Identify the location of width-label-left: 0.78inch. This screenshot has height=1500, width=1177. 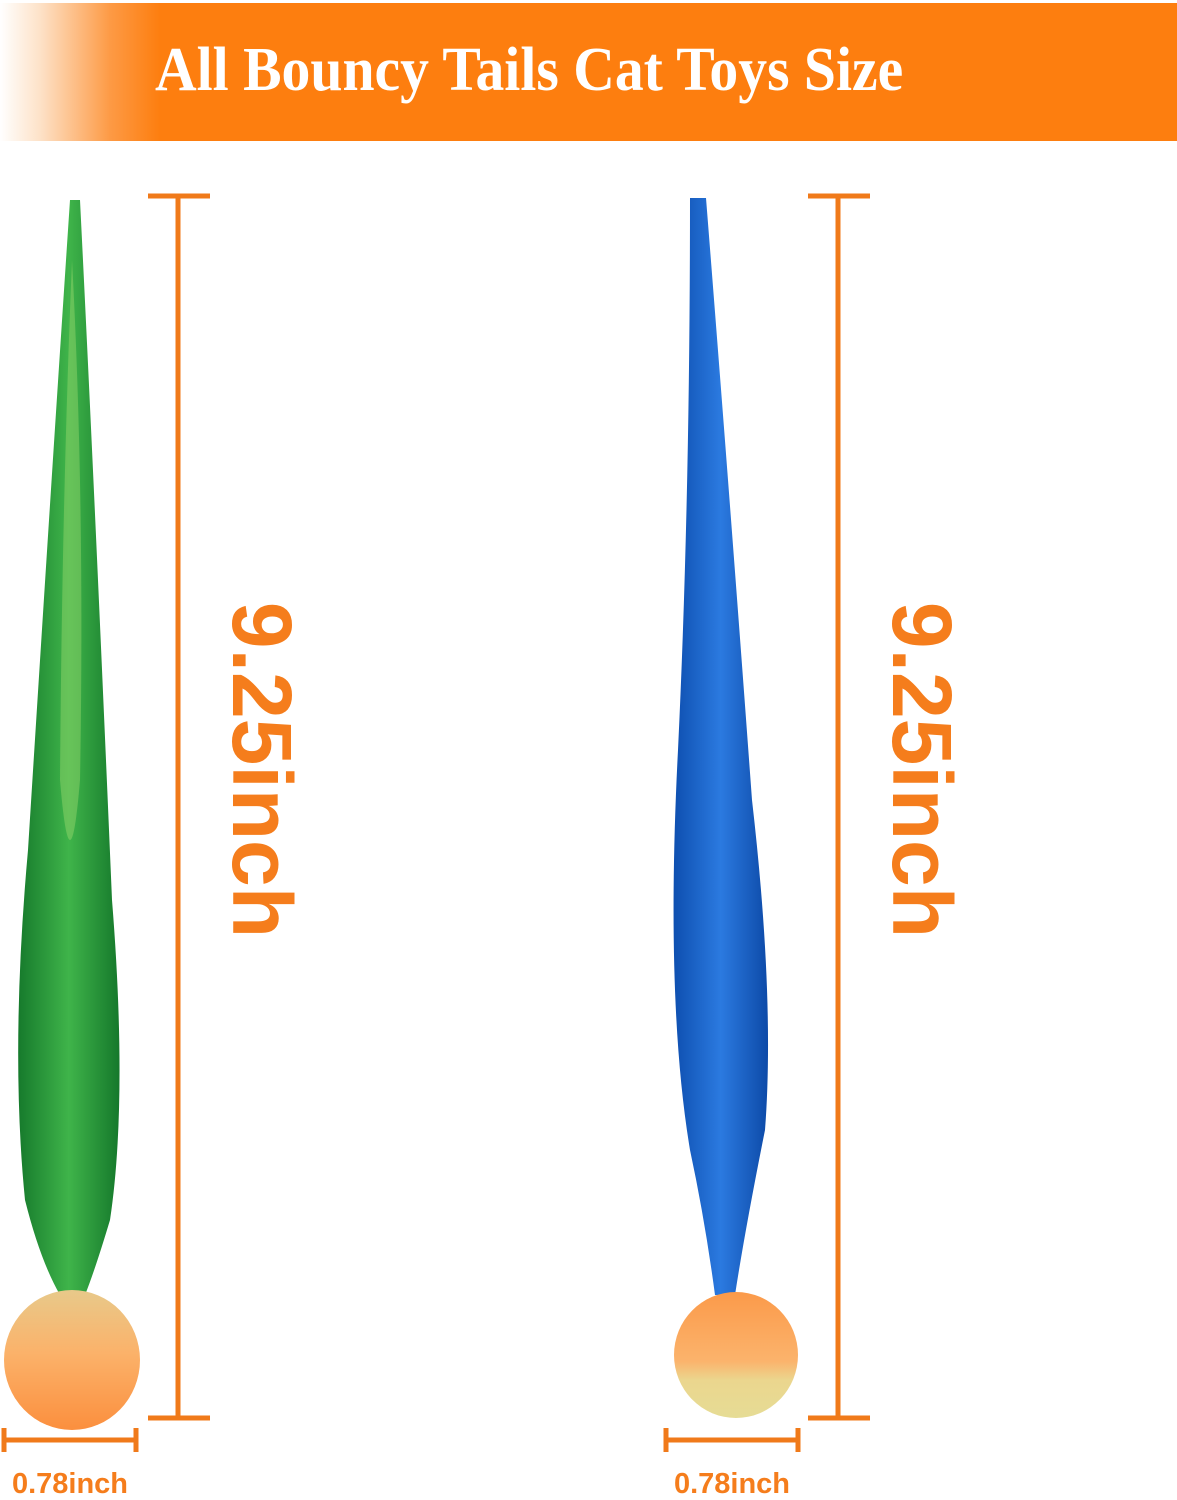
(70, 1484).